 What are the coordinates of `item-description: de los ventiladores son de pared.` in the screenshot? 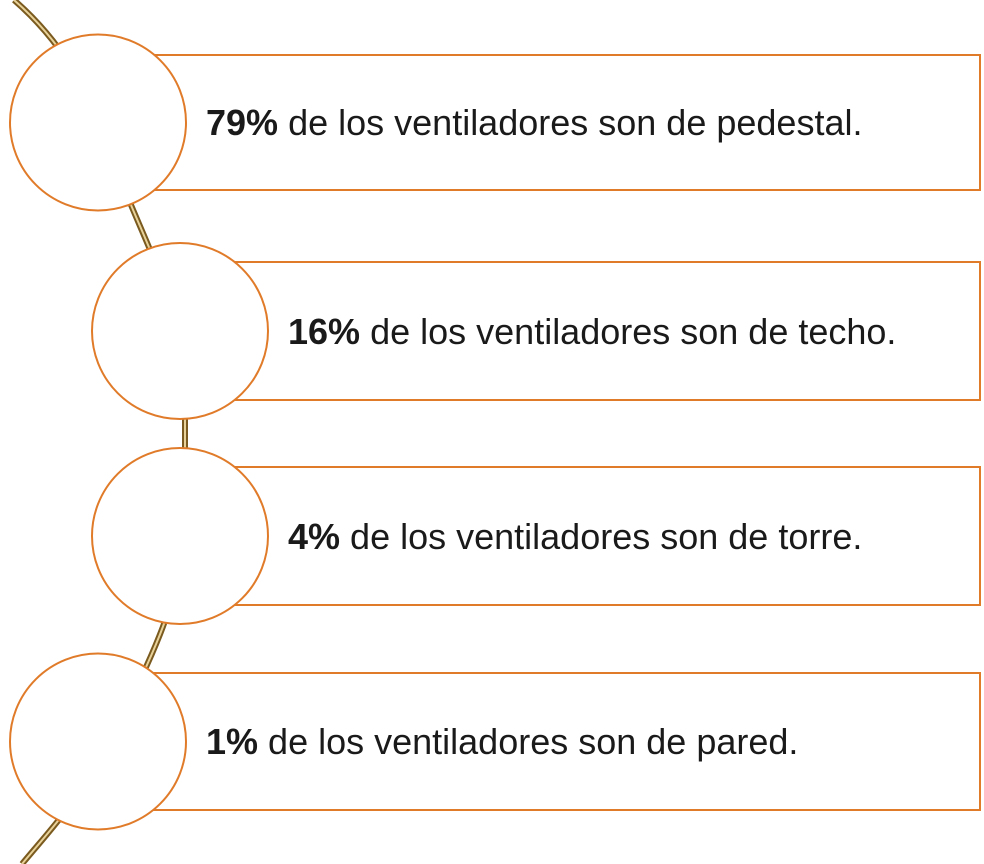 It's located at (533, 741).